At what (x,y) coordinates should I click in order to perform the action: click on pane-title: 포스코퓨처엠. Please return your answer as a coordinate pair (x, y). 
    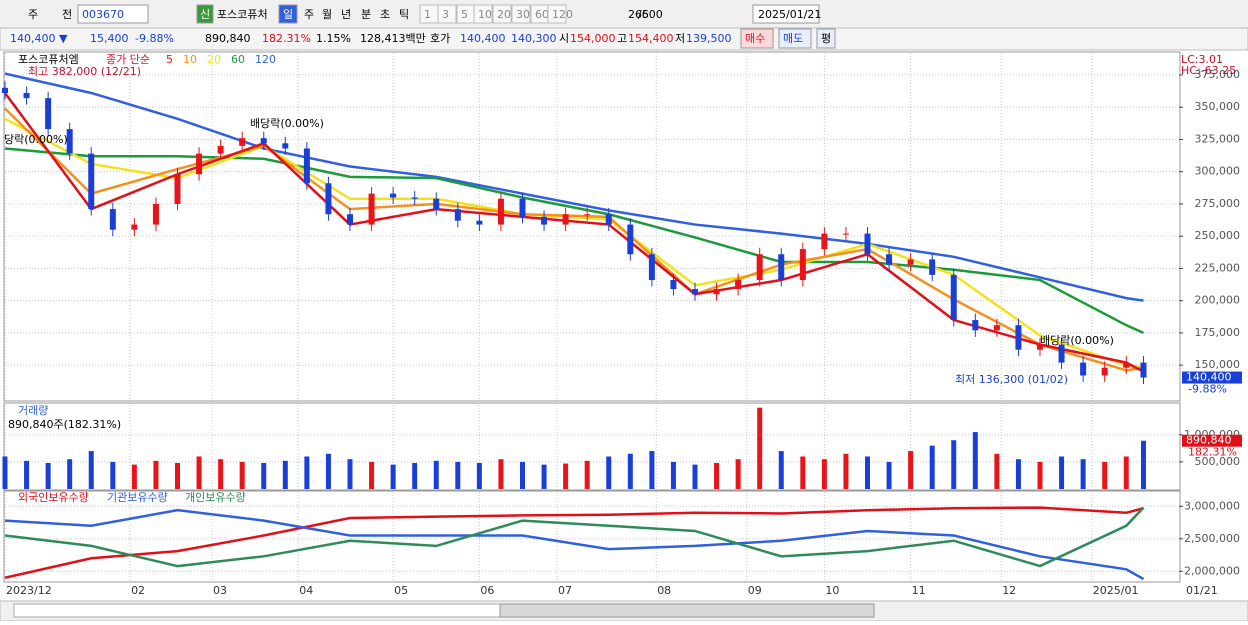
    Looking at the image, I should click on (48, 59).